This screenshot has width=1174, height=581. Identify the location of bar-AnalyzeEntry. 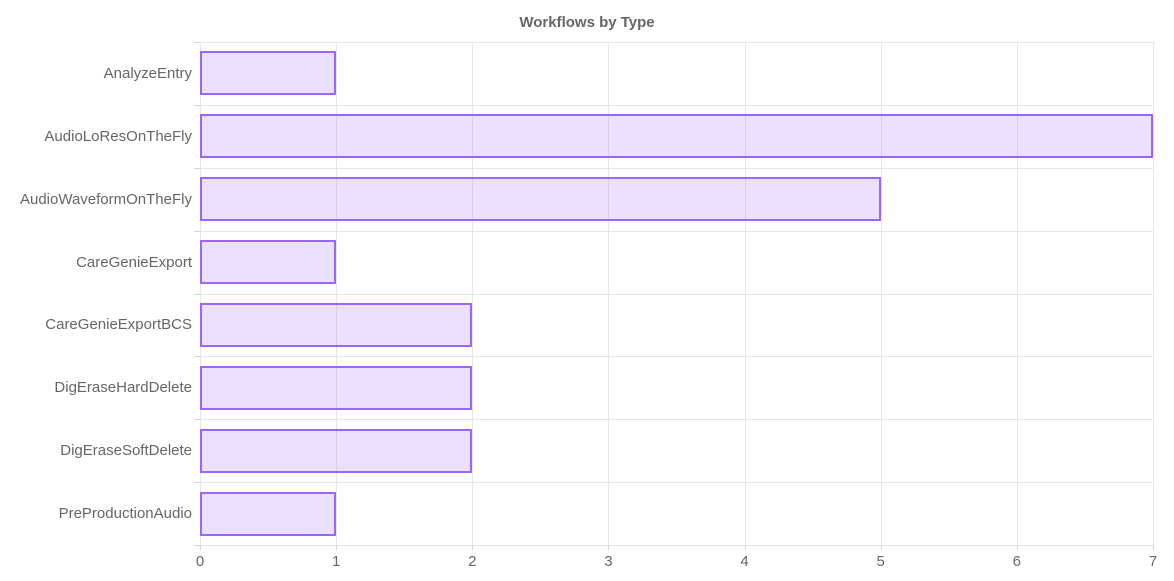
(268, 73).